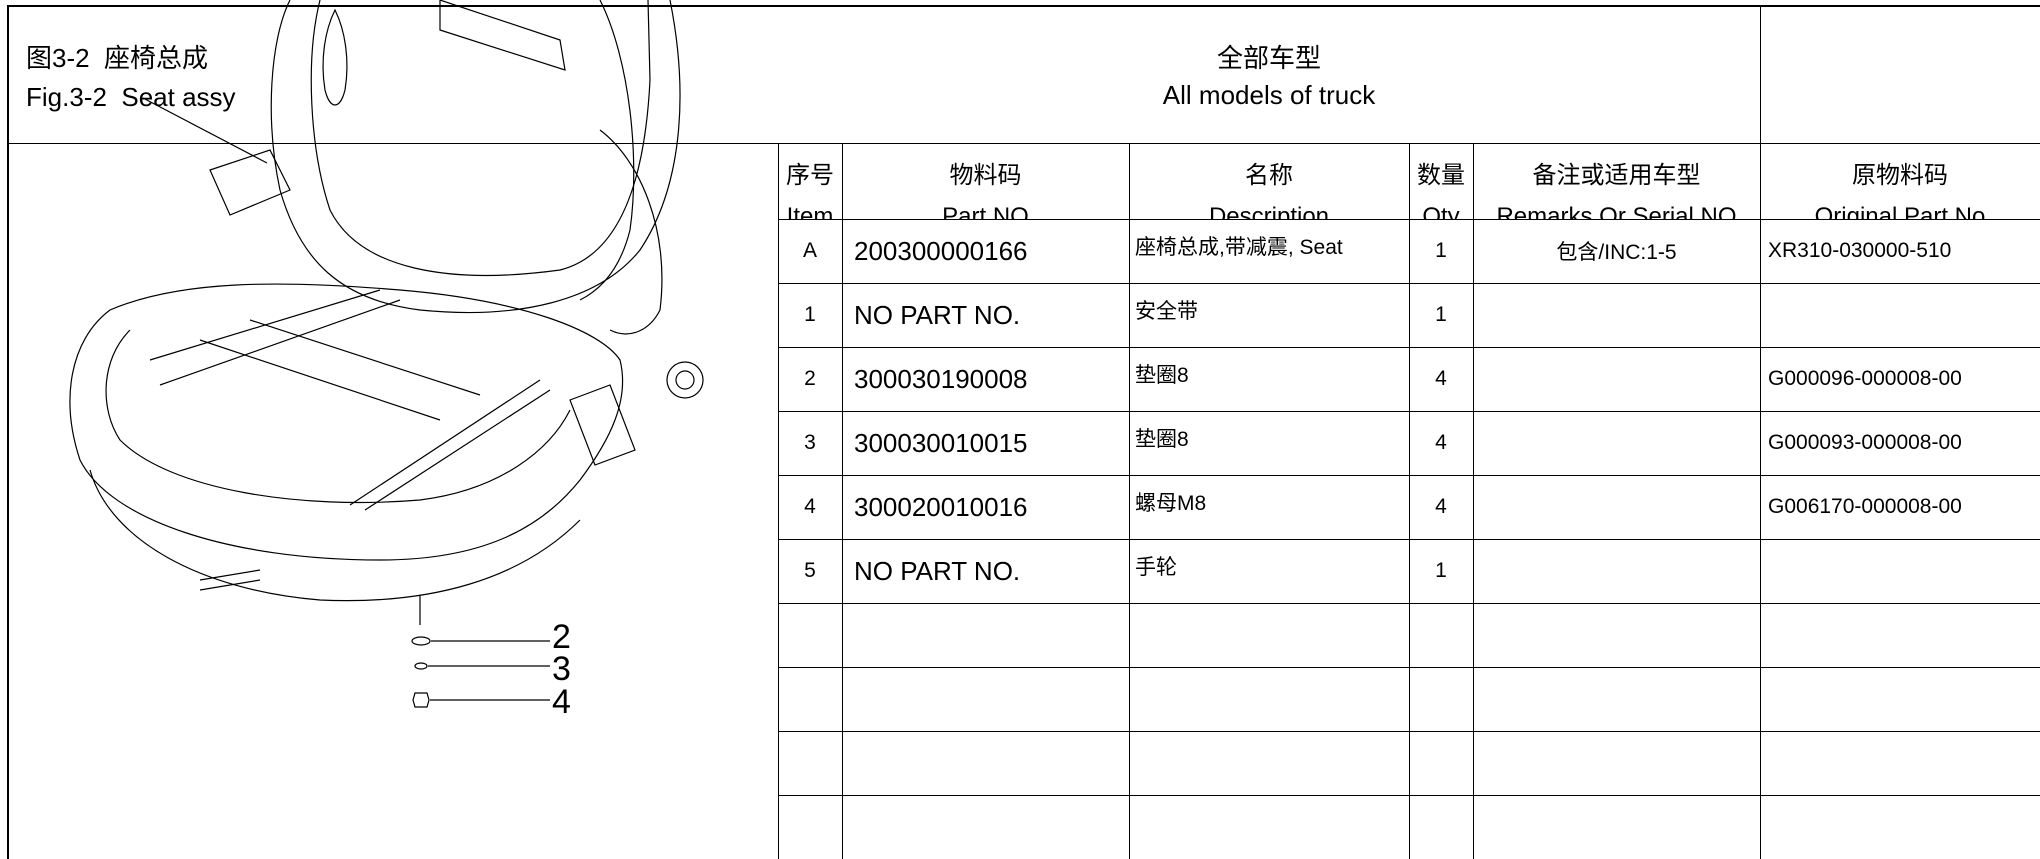 The width and height of the screenshot is (2040, 859). I want to click on column-header-cn: 备注或适用车型, so click(1616, 175).